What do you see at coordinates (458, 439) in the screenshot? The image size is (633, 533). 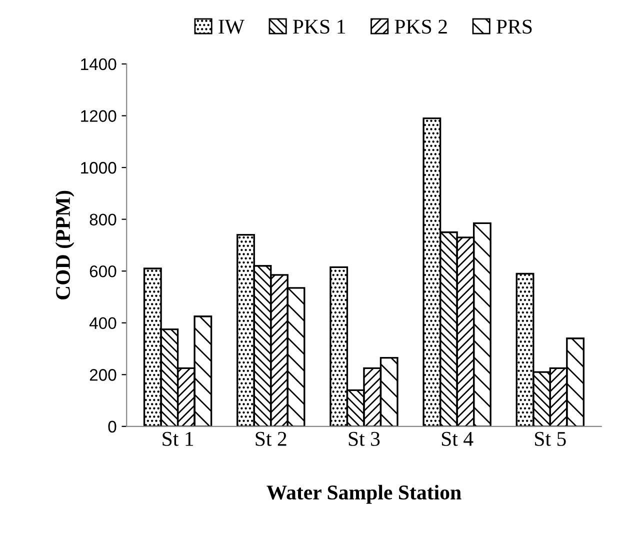 I see `x-tick-label: St 4` at bounding box center [458, 439].